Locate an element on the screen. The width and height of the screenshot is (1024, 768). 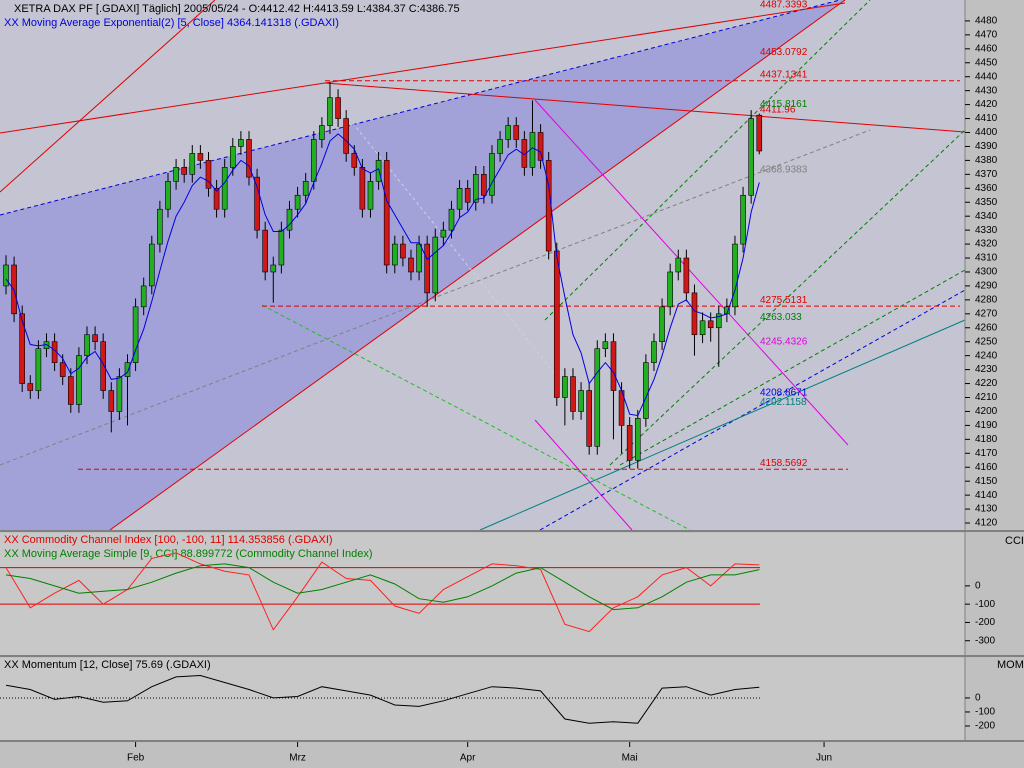
y-tick-label: 4470 is located at coordinates (986, 35).